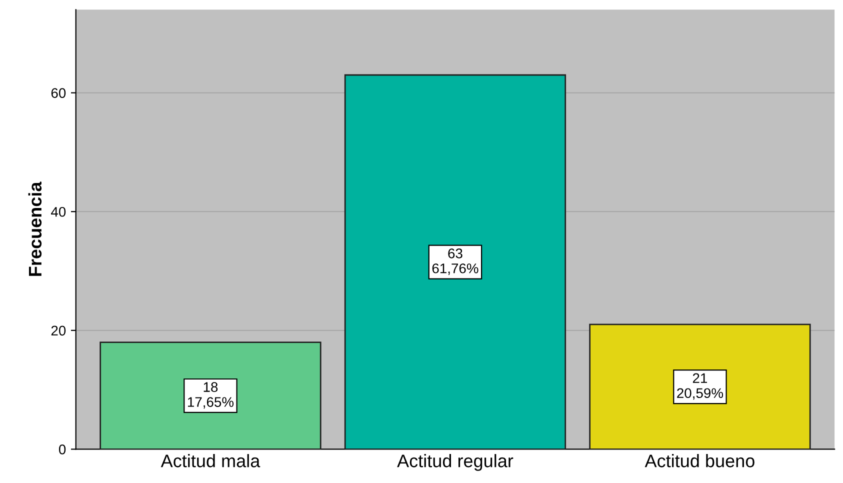  I want to click on y-tick-label: 20, so click(58, 331).